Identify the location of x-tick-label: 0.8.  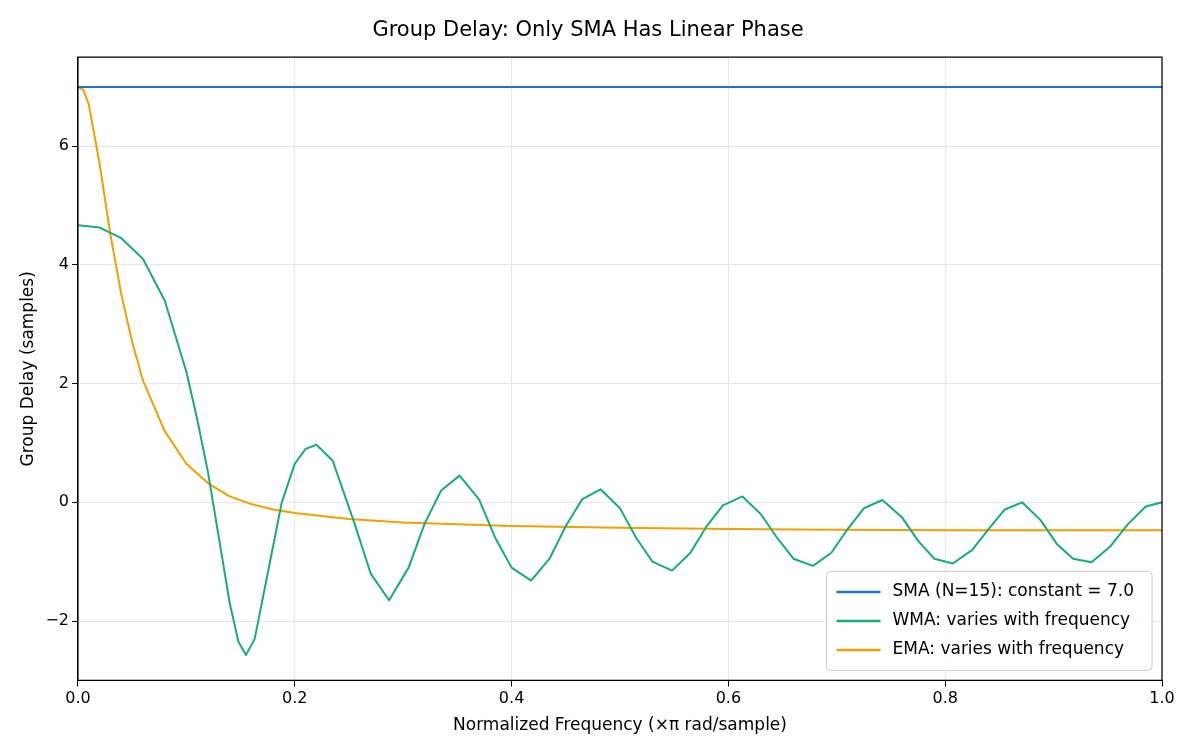
(945, 698).